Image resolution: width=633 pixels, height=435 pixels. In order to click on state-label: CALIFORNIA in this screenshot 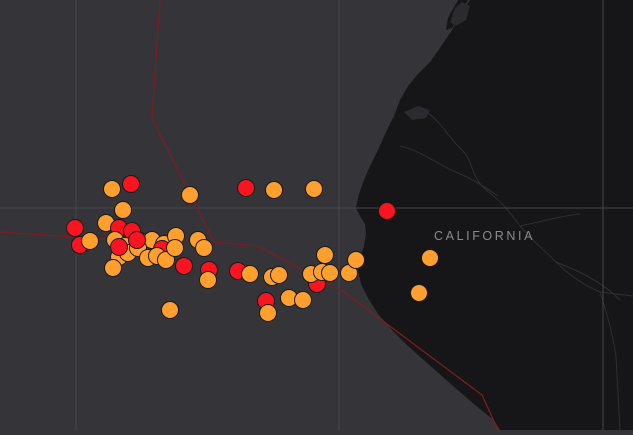, I will do `click(485, 236)`.